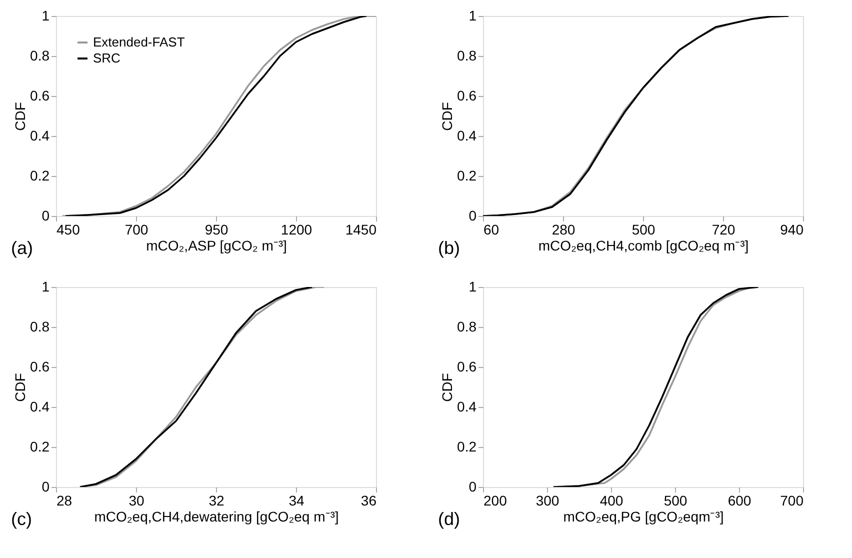  I want to click on x-tick-label: 600, so click(740, 500).